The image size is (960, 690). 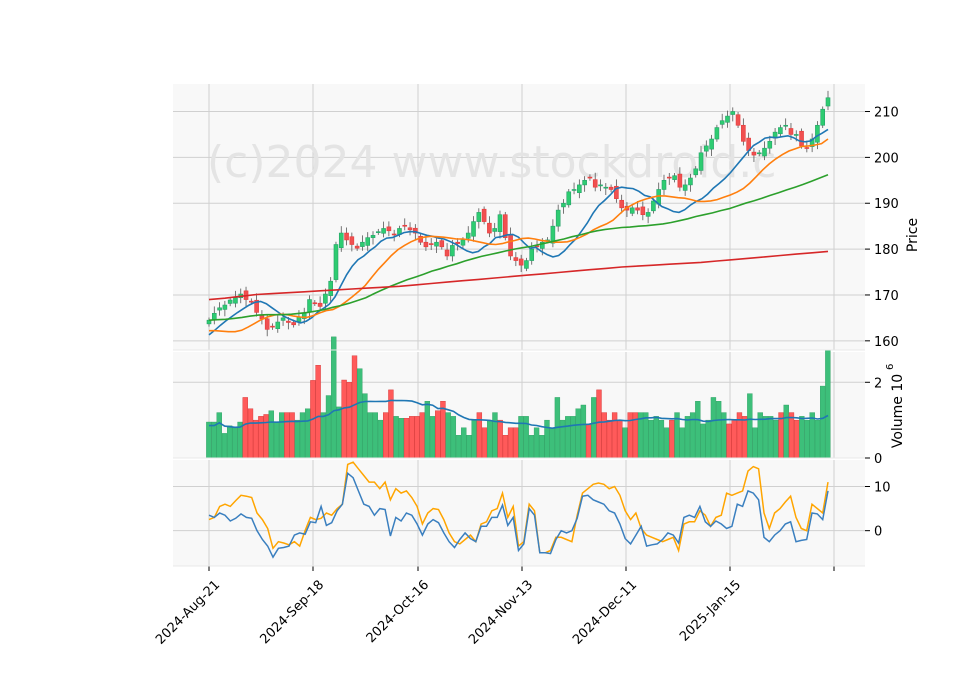 I want to click on macd-panel-bg, so click(x=519, y=513).